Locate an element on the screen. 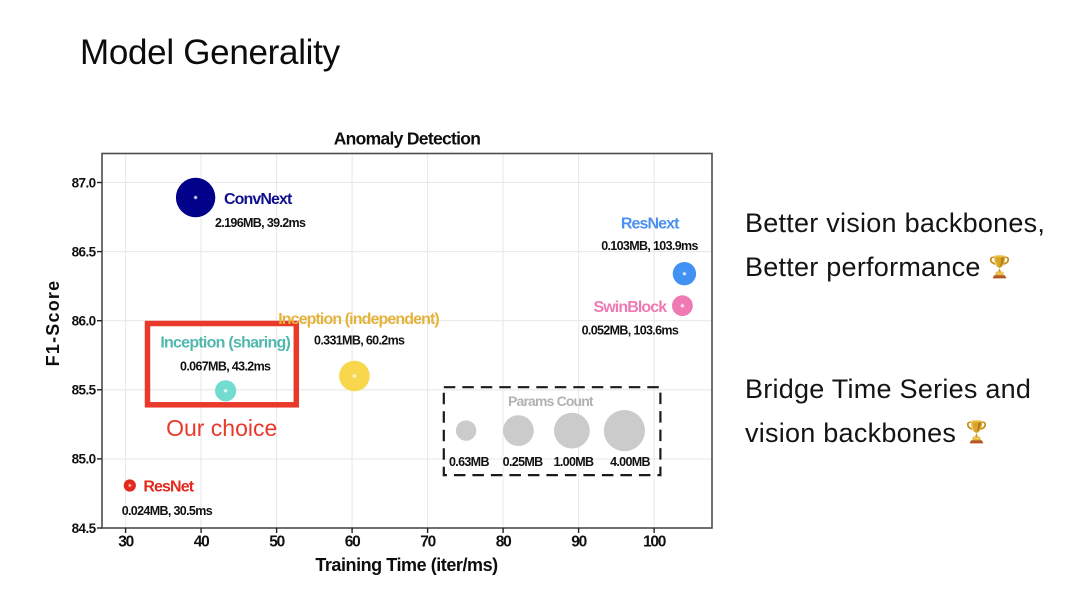 Image resolution: width=1080 pixels, height=607 pixels. svg-text: Anomaly Detection is located at coordinates (407, 139).